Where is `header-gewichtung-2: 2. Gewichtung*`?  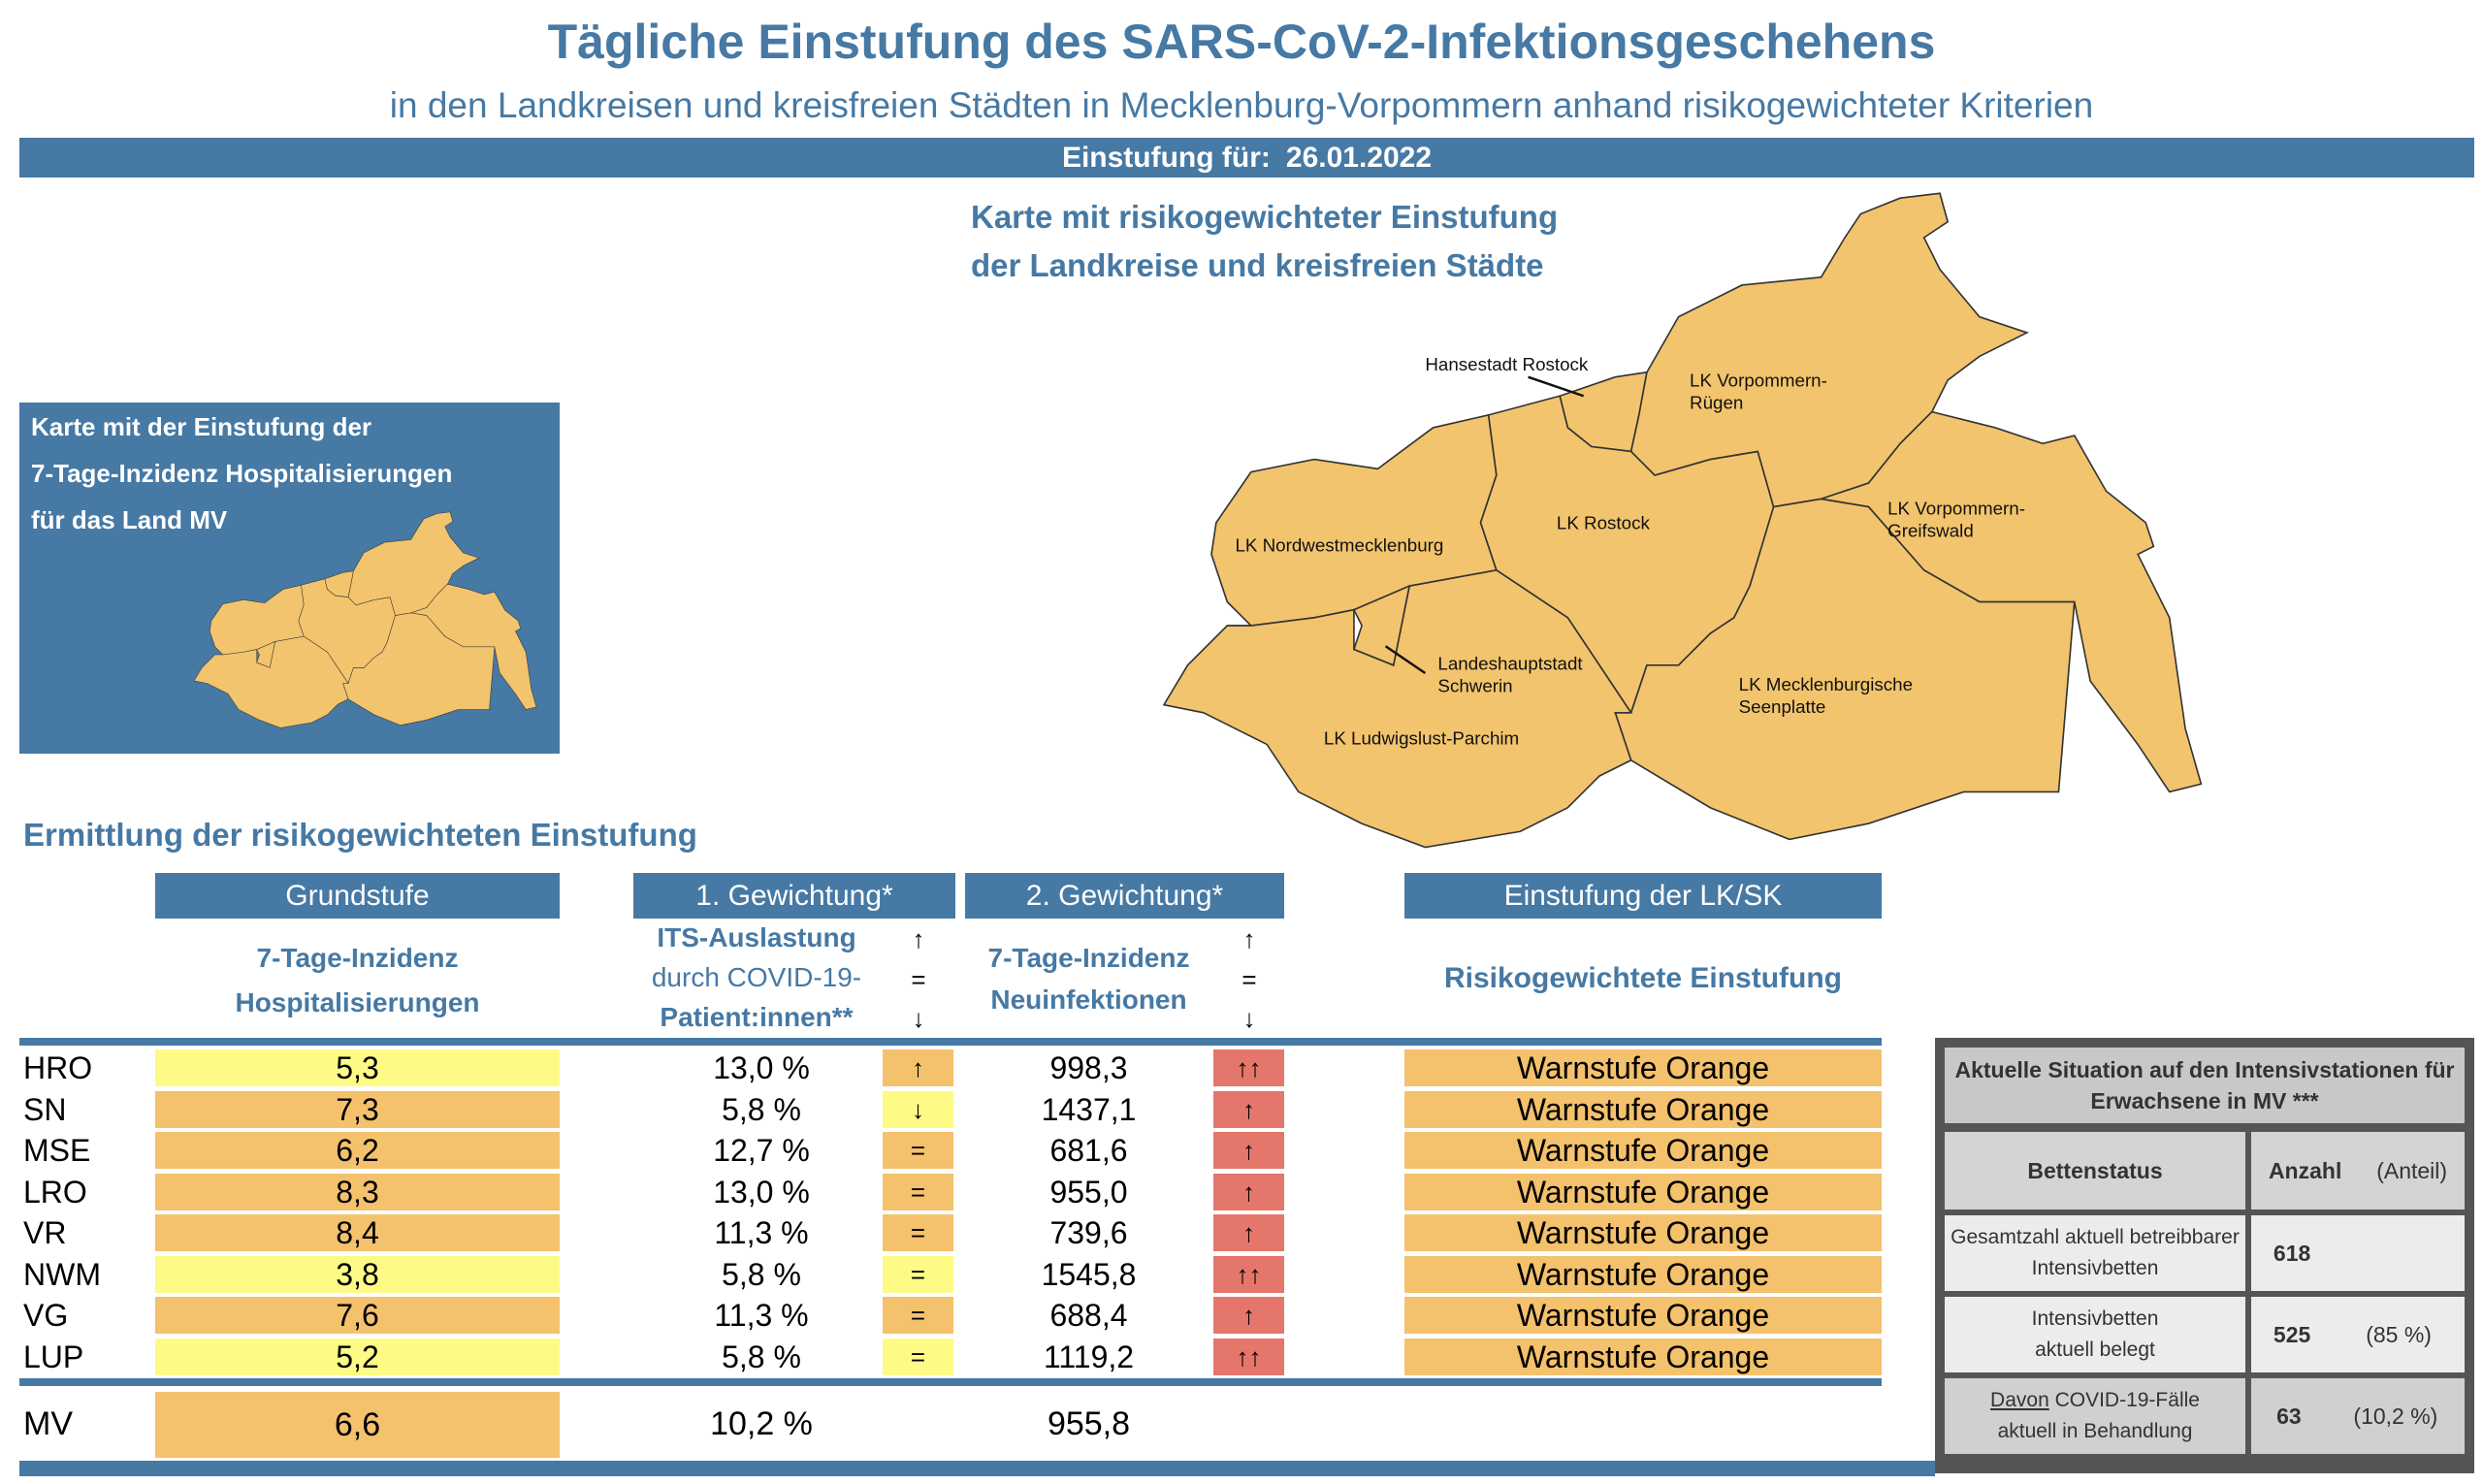 header-gewichtung-2: 2. Gewichtung* is located at coordinates (1125, 896).